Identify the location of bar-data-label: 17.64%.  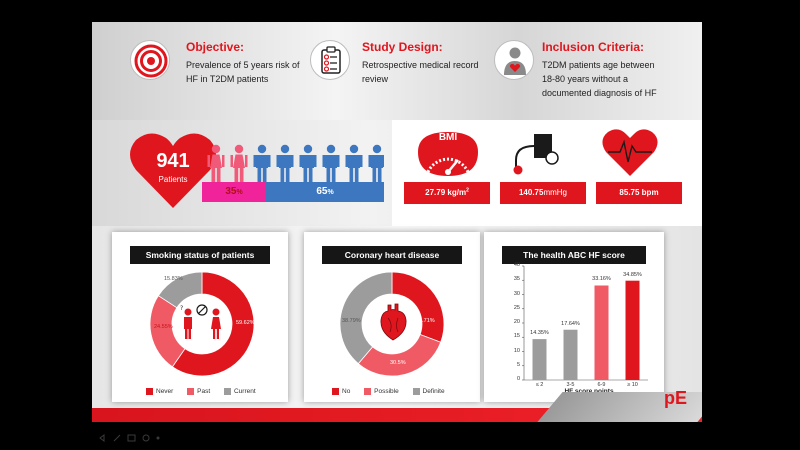
(570, 323).